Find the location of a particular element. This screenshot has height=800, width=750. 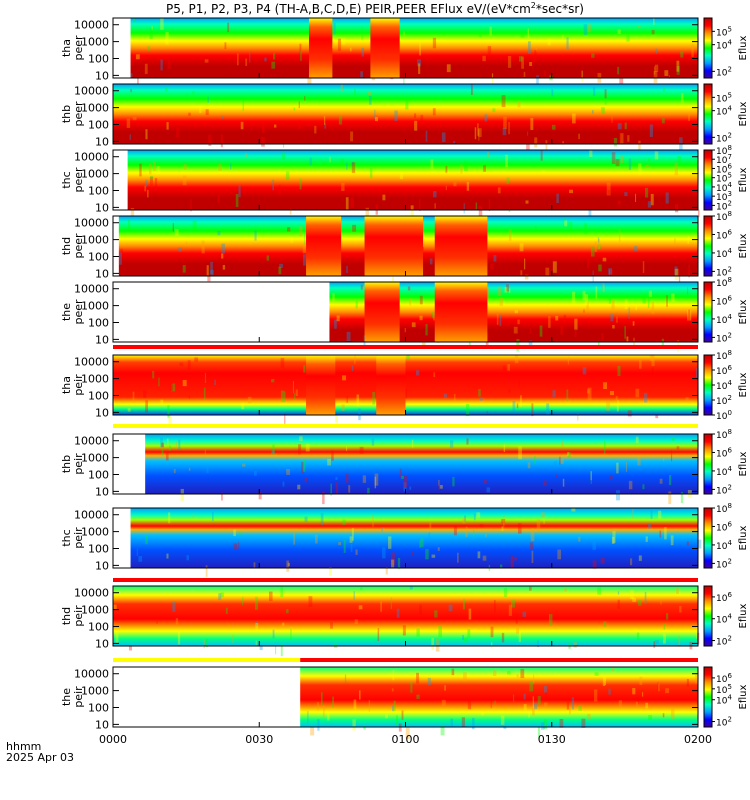

species-label: peir is located at coordinates (78, 616).